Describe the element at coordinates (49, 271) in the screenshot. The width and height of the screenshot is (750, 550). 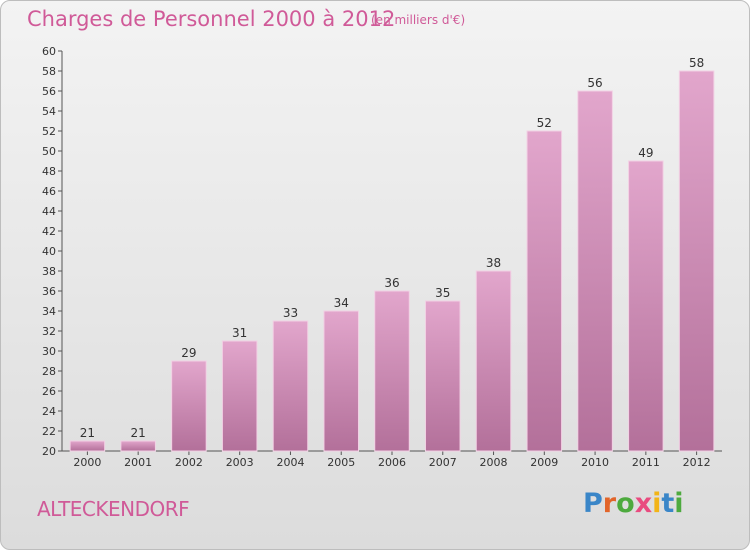
I see `y-tick-label: 38` at that location.